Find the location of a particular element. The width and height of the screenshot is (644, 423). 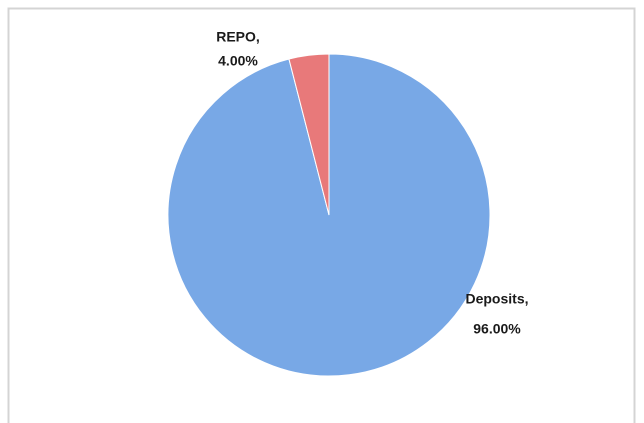

slice-value-label: 96.00% is located at coordinates (497, 329).